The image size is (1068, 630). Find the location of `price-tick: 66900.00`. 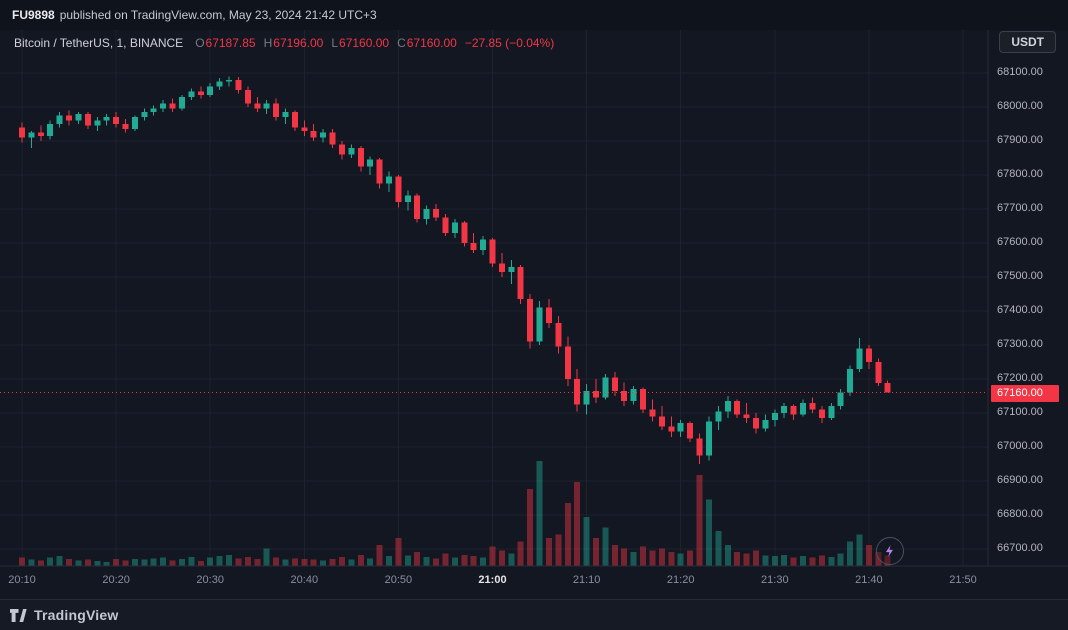

price-tick: 66900.00 is located at coordinates (1020, 480).